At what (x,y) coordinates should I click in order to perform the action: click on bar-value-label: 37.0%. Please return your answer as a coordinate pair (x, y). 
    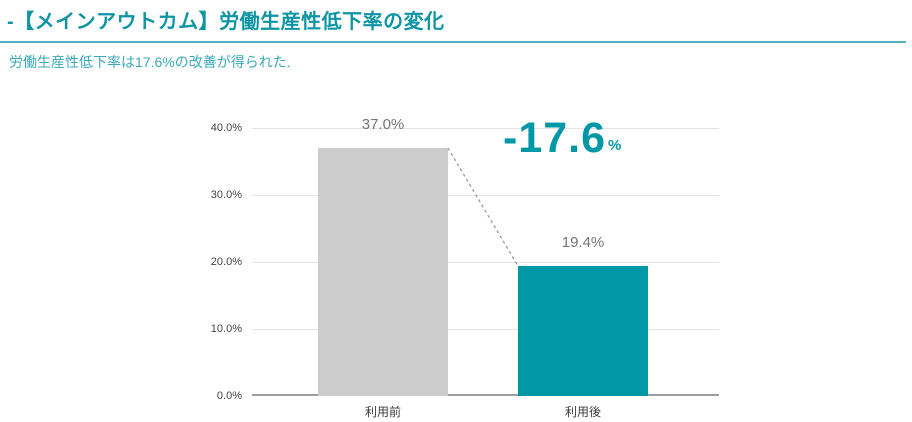
    Looking at the image, I should click on (383, 124).